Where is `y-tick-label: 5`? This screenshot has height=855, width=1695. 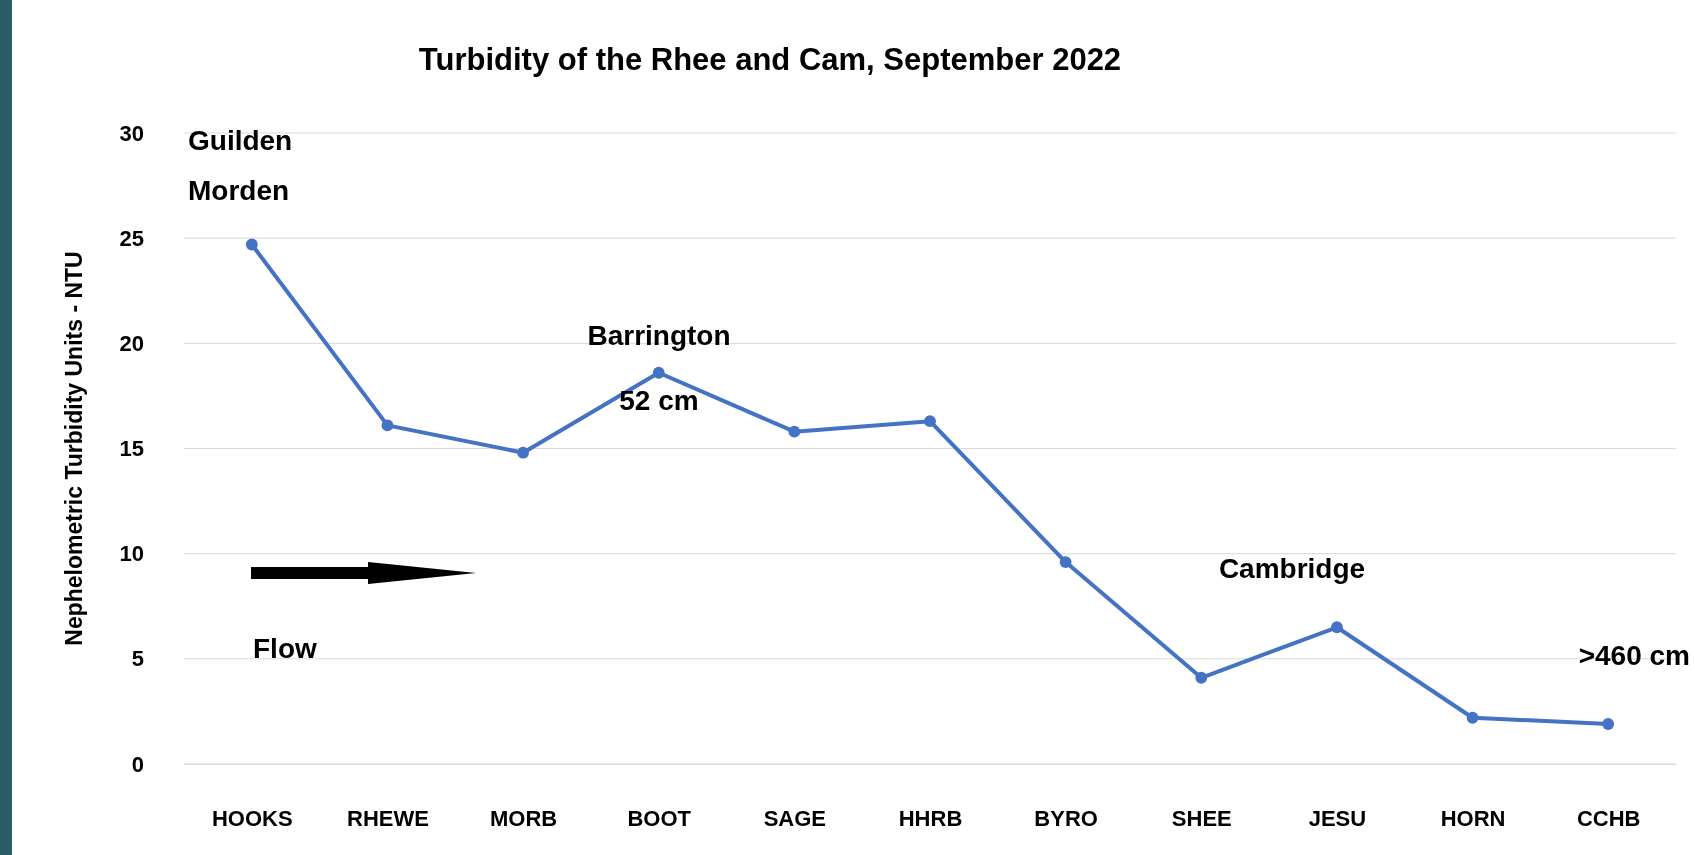
y-tick-label: 5 is located at coordinates (137, 659).